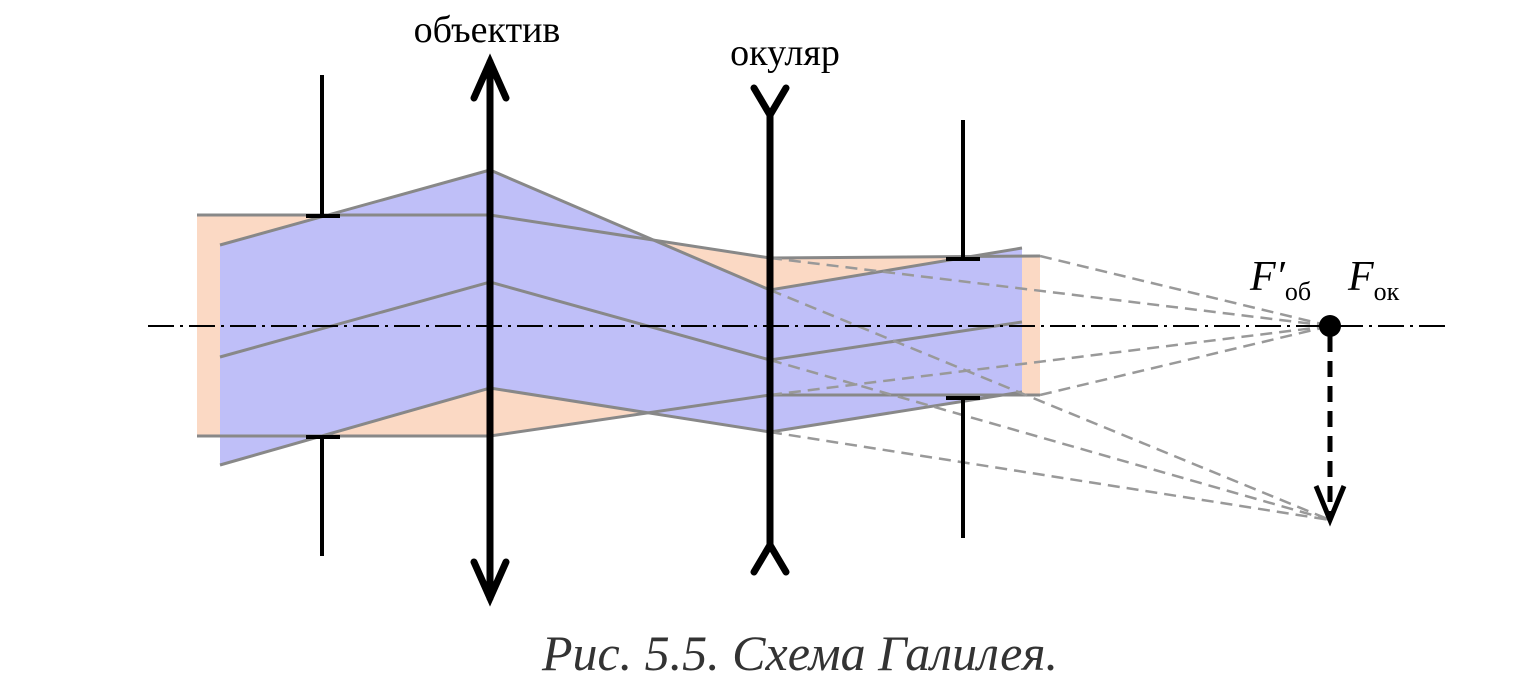  I want to click on focus-label: Fок, so click(1373, 280).